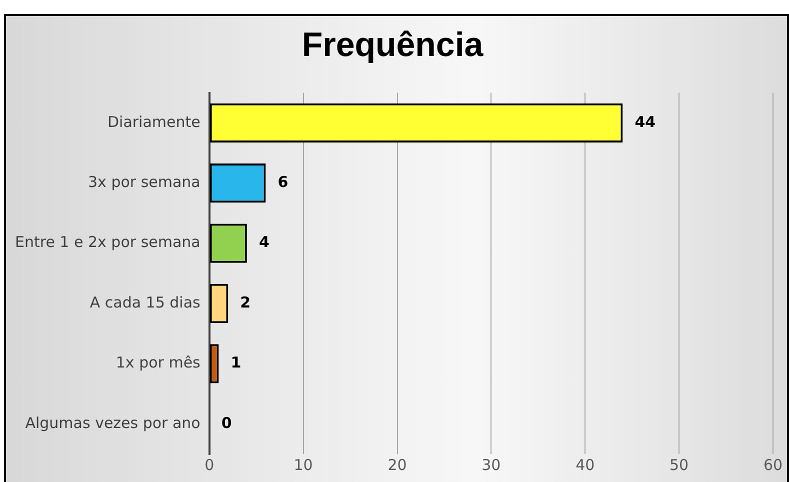 This screenshot has height=482, width=789. I want to click on y-tick-label: Algumas vezes por ano, so click(112, 423).